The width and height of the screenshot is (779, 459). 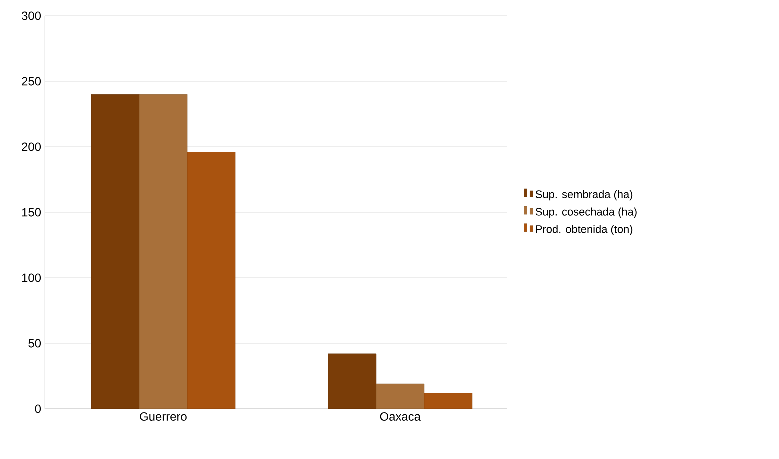 I want to click on y-tick-label: 250, so click(x=32, y=81).